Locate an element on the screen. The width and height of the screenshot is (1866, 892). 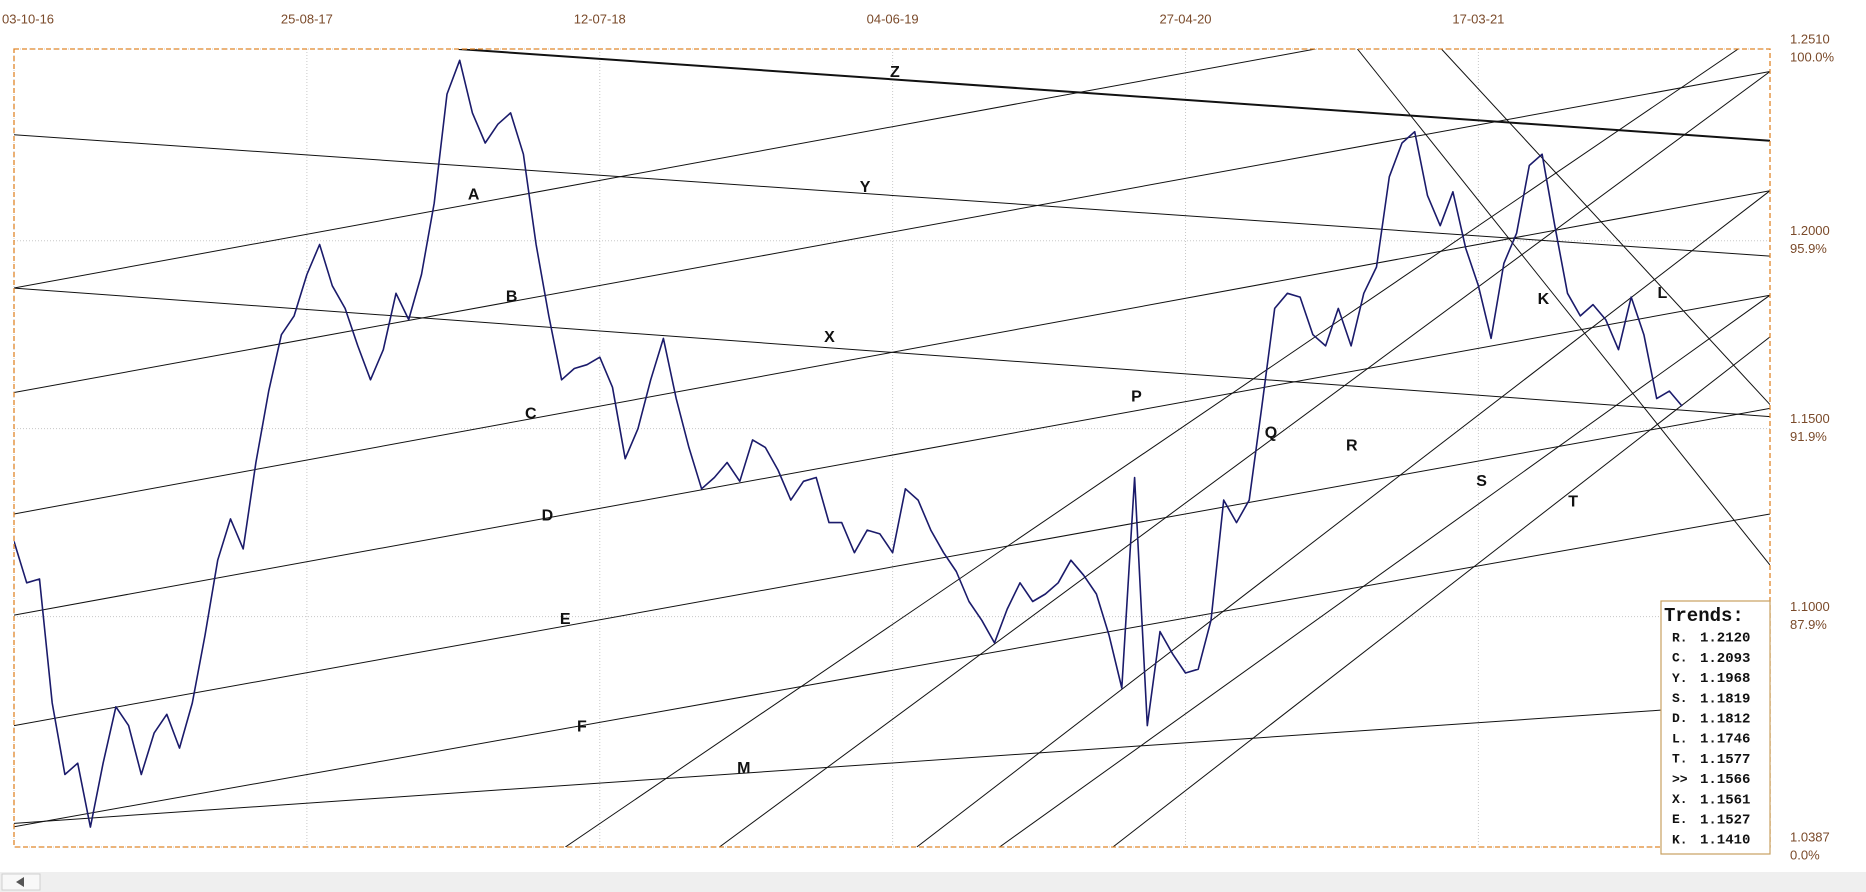
trend-name: C. is located at coordinates (1680, 658).